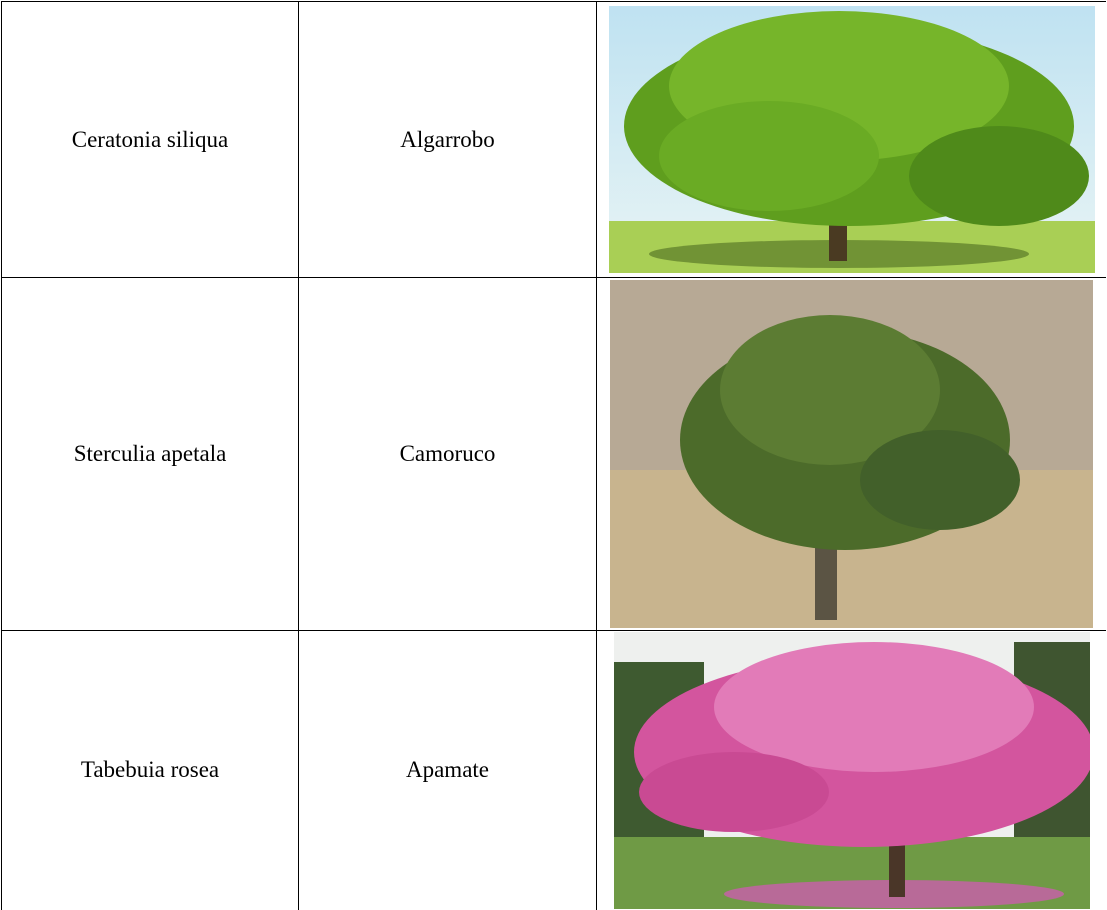 Image resolution: width=1107 pixels, height=910 pixels. I want to click on scientific-name: Tabebuia rosea, so click(150, 770).